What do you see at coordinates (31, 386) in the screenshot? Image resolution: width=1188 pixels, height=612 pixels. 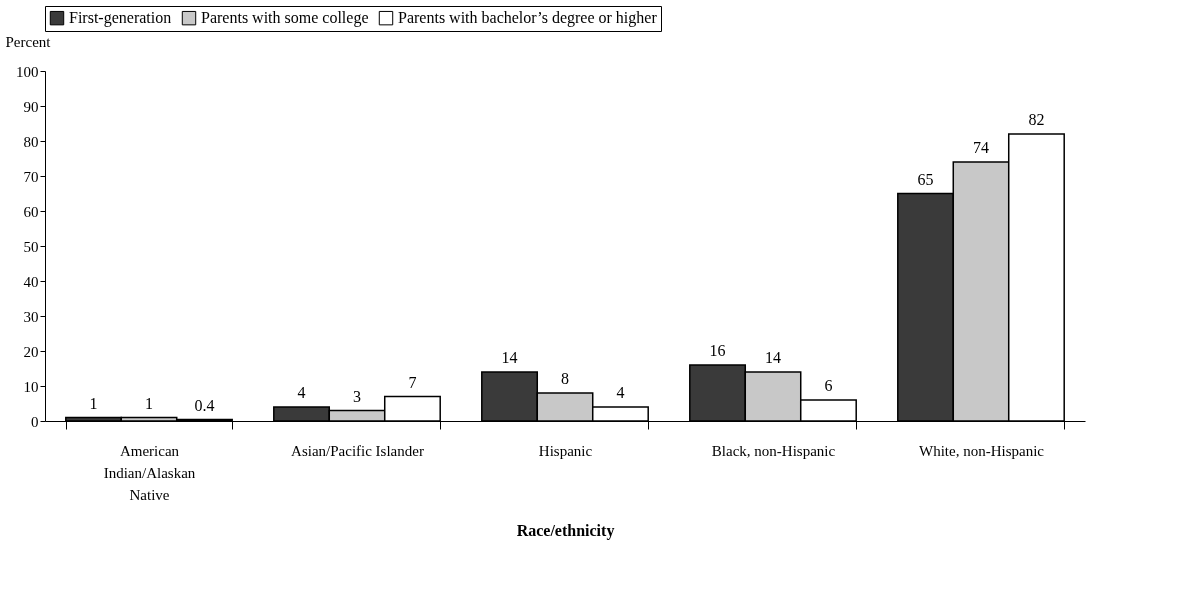 I see `y-tick-label: 10` at bounding box center [31, 386].